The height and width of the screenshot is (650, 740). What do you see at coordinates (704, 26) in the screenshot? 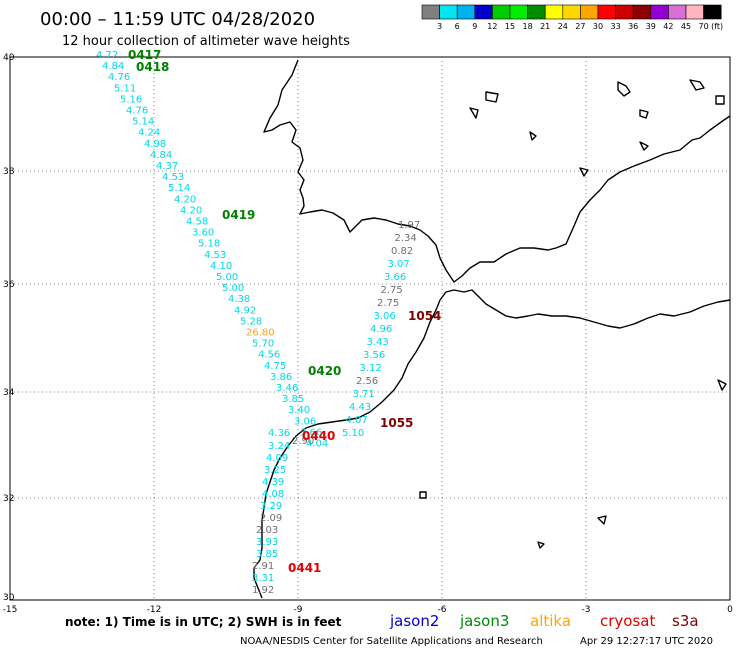
I see `scale-label: 70` at bounding box center [704, 26].